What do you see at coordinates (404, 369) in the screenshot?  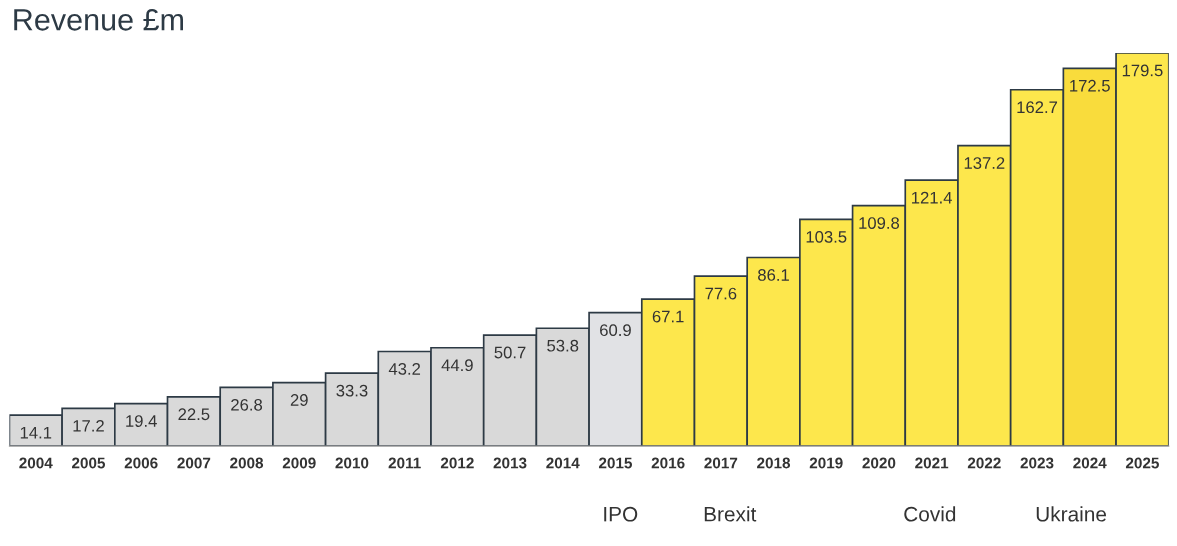 I see `data-label: 43.2` at bounding box center [404, 369].